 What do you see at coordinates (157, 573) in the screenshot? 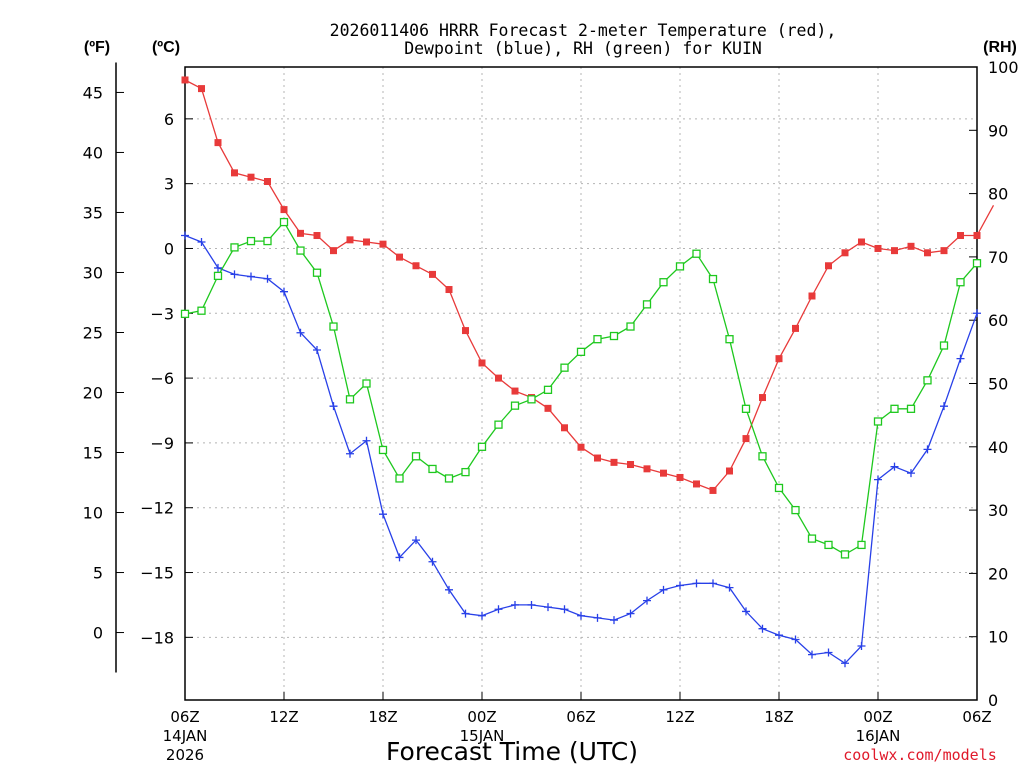
I see `celsius-tick-label: −15` at bounding box center [157, 573].